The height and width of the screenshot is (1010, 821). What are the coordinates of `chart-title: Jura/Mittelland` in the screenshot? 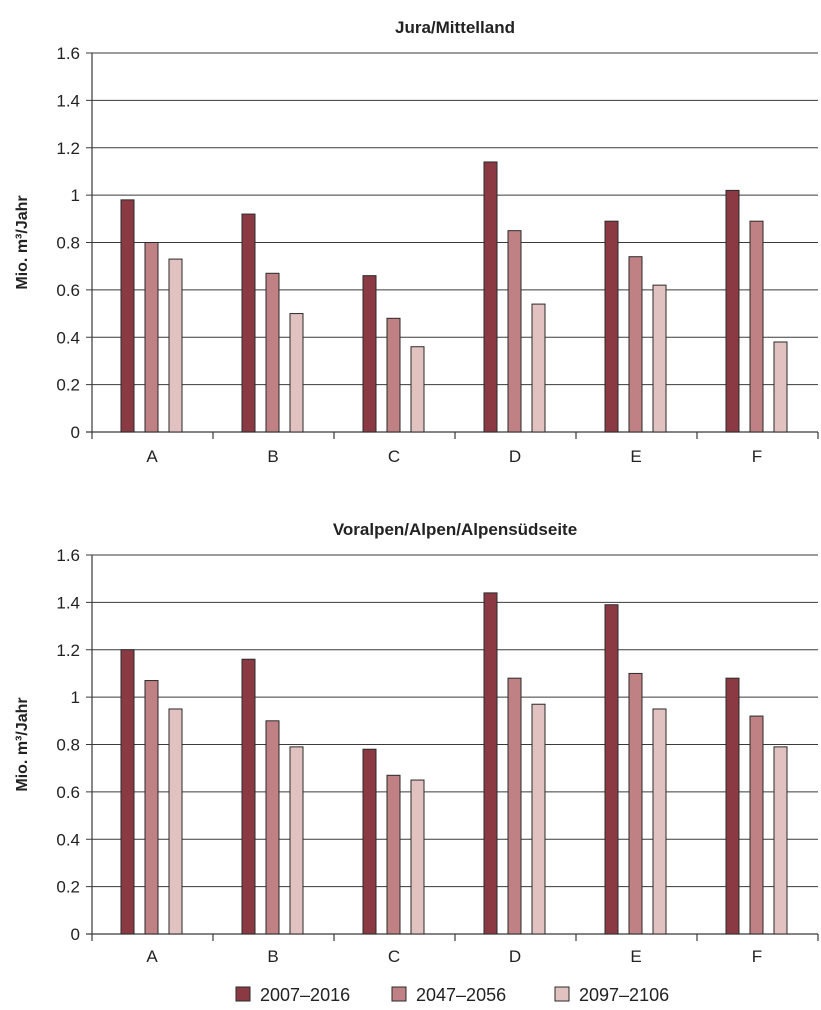 It's located at (455, 27).